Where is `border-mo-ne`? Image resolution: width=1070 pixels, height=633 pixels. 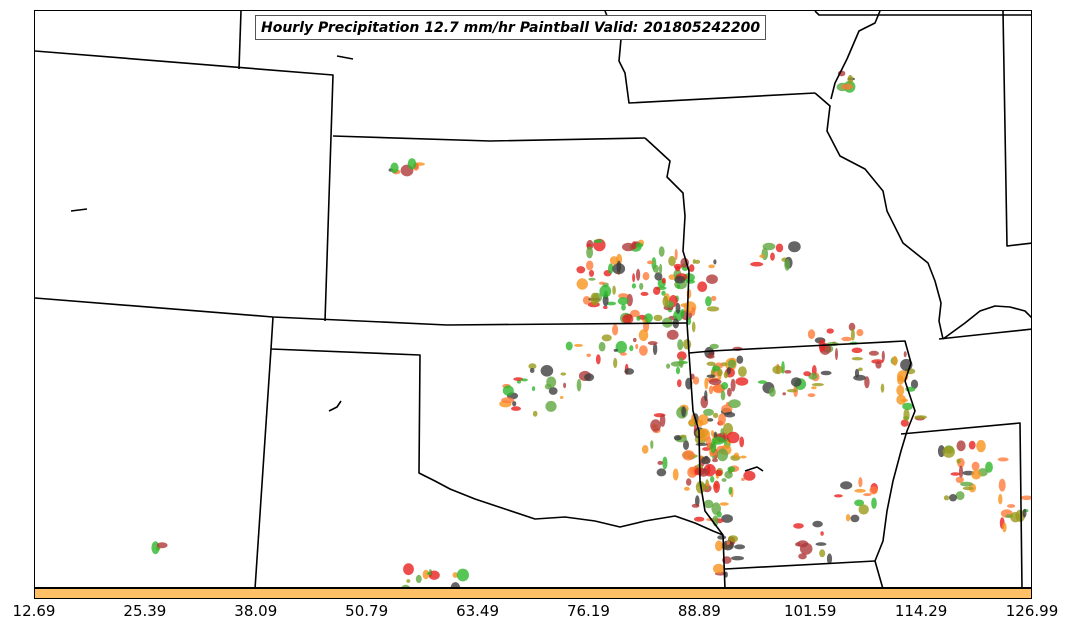
border-mo-ne is located at coordinates (879, 216).